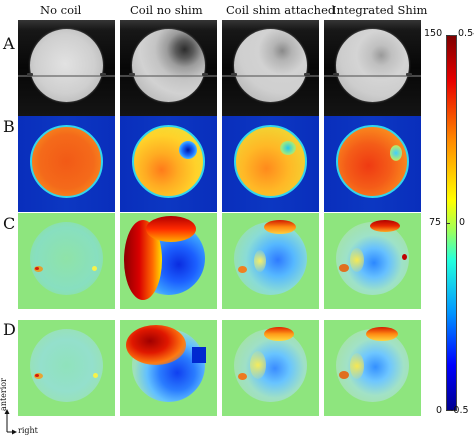  I want to click on panel-c-coil-shim-attached, so click(270, 261).